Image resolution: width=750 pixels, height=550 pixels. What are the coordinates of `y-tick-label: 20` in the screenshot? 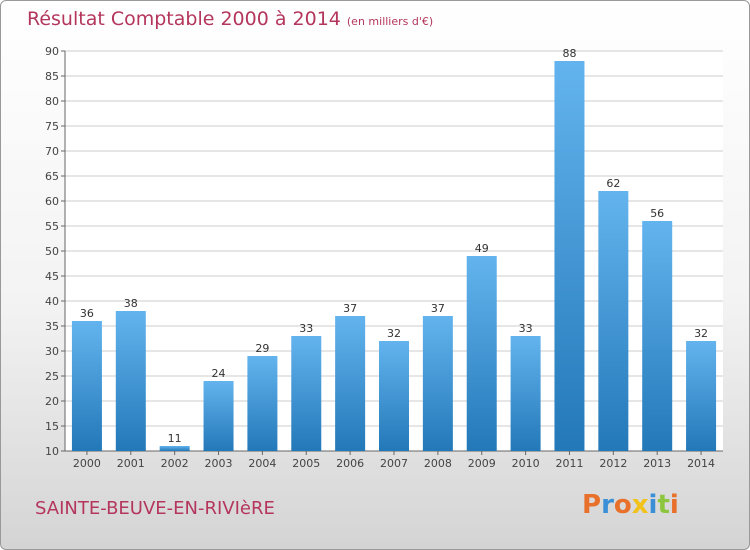 It's located at (52, 401).